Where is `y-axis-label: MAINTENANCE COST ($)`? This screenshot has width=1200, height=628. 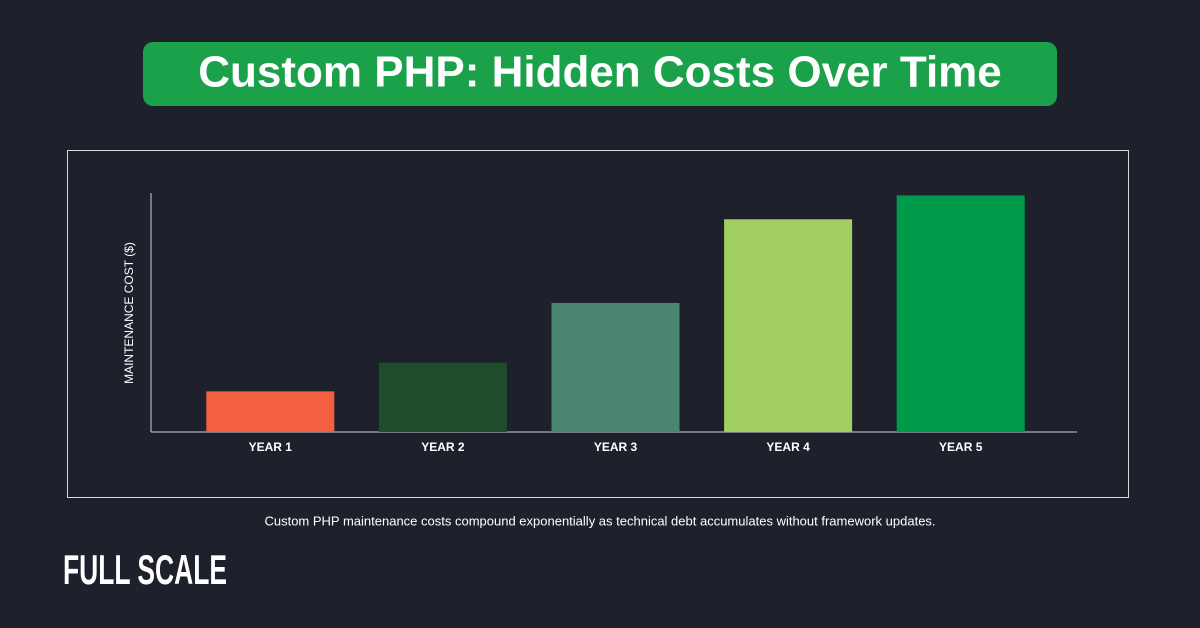
y-axis-label: MAINTENANCE COST ($) is located at coordinates (129, 313).